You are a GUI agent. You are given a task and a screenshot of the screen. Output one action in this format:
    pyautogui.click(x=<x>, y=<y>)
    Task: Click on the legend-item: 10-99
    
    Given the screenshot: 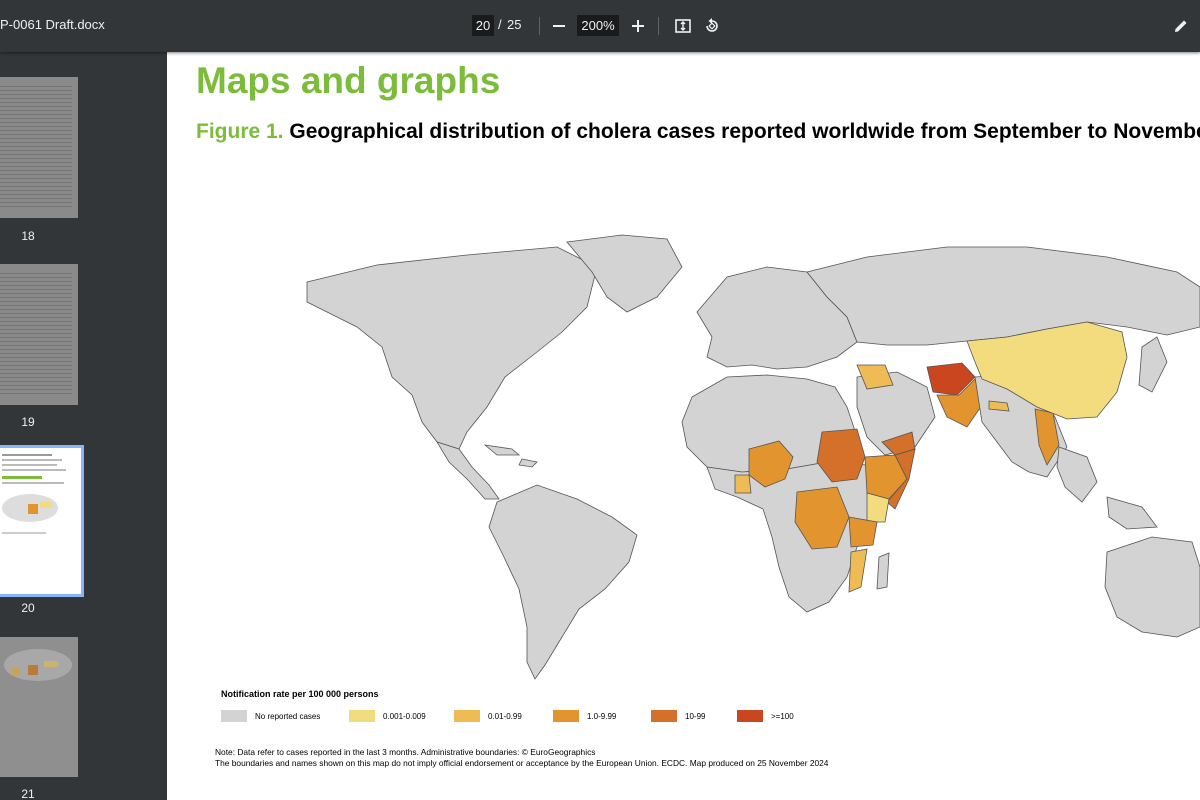 What is the action you would take?
    pyautogui.click(x=678, y=716)
    